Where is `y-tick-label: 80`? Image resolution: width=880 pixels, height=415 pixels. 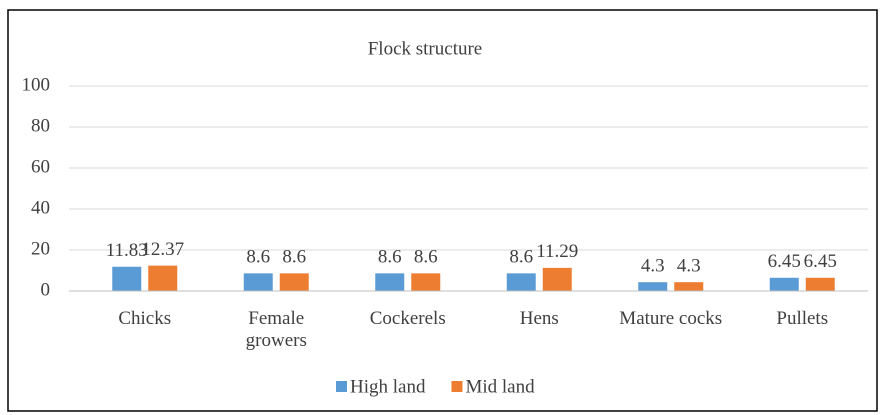
y-tick-label: 80 is located at coordinates (40, 125).